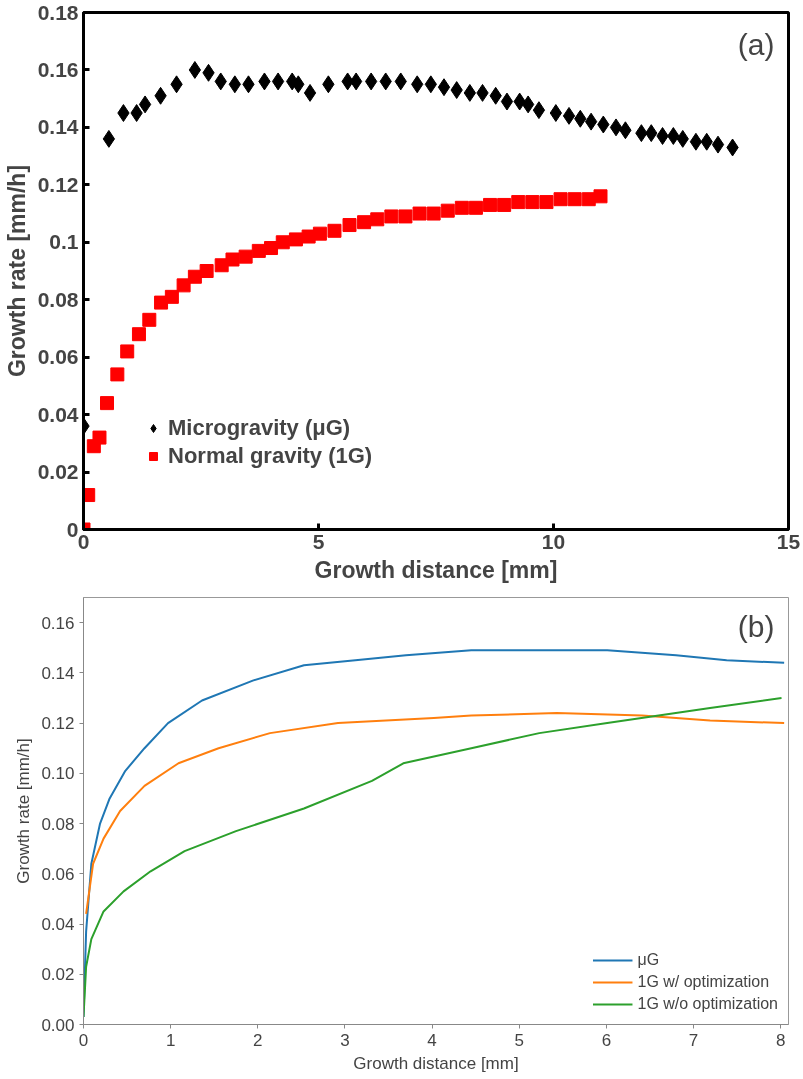 This screenshot has width=803, height=1079. I want to click on x-tick-label: 10, so click(553, 541).